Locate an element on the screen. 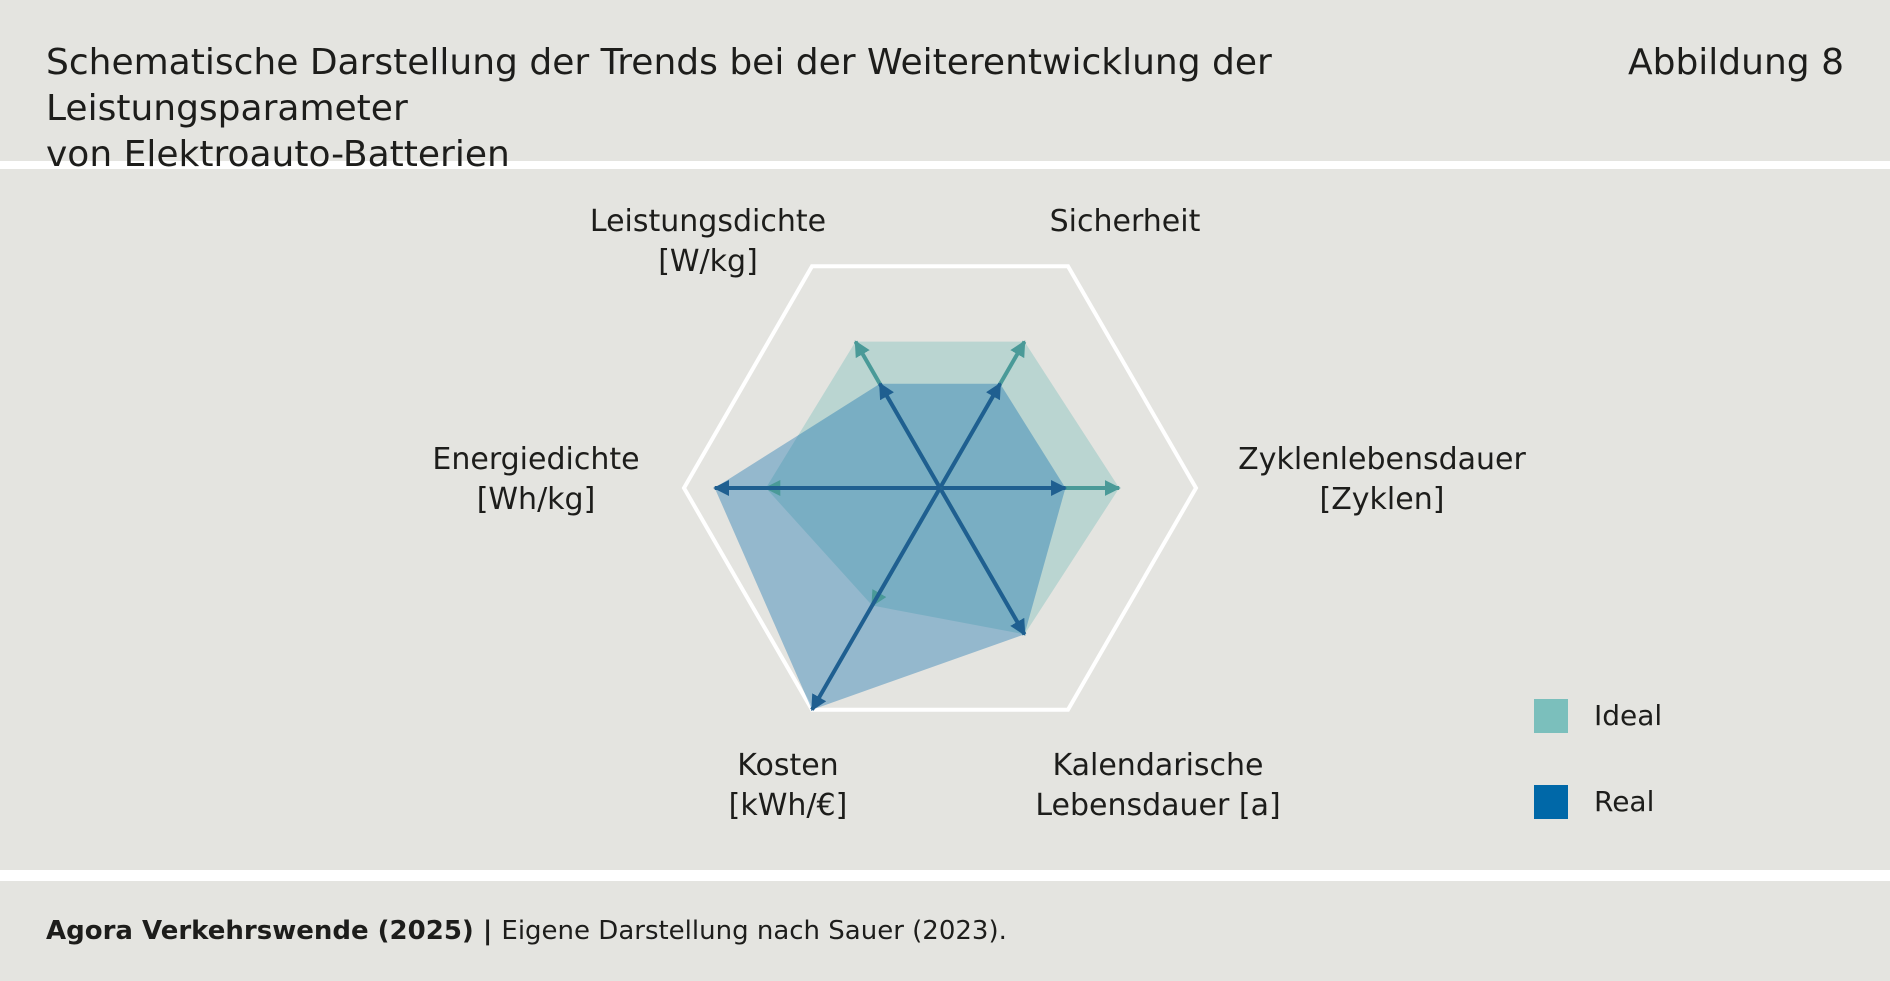 The image size is (1890, 981). chart-title-line-2: von Elektroauto-Batterien is located at coordinates (278, 154).